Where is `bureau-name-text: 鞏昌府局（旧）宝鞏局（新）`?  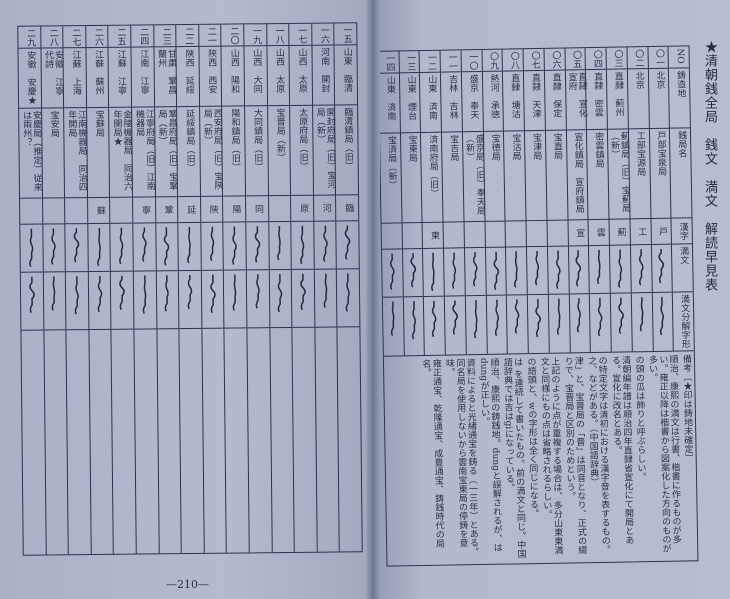 bureau-name-text: 鞏昌府局（旧）宝鞏局（新） is located at coordinates (167, 150).